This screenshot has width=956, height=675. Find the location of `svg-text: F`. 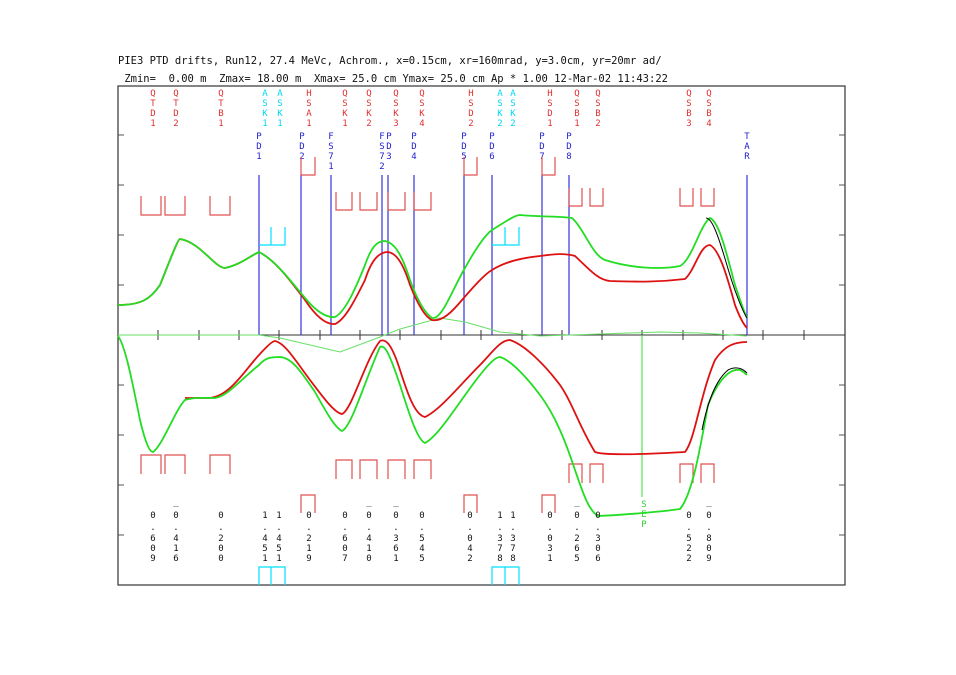

svg-text: F is located at coordinates (330, 137).